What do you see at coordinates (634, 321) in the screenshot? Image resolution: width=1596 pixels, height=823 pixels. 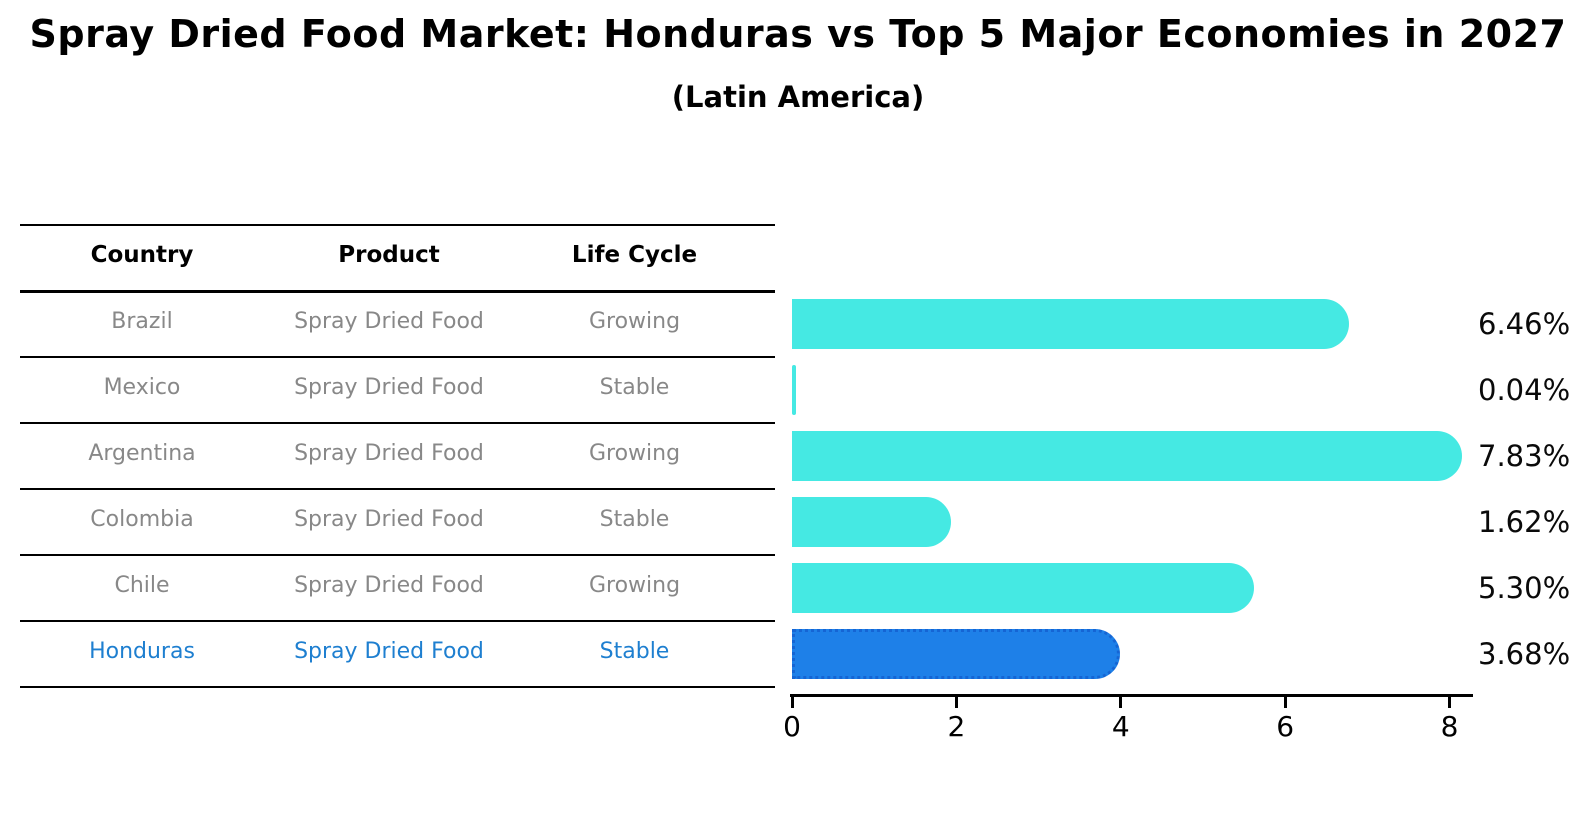 I see `table-cell-life_cycle-brazil: Growing` at bounding box center [634, 321].